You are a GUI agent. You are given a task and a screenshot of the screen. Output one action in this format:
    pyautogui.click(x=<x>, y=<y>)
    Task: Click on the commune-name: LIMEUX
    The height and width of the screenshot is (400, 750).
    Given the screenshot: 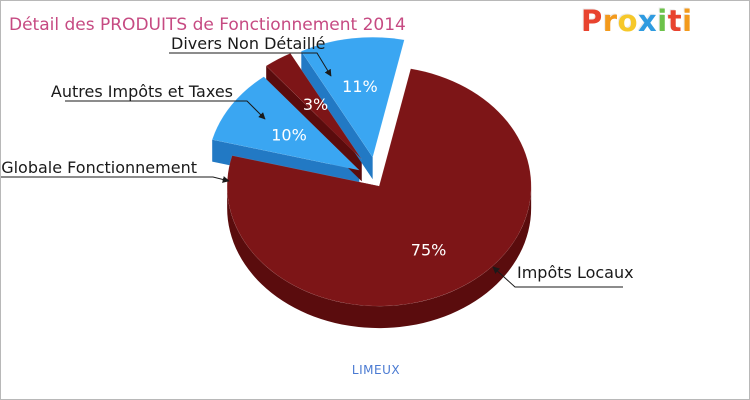 What is the action you would take?
    pyautogui.click(x=376, y=370)
    